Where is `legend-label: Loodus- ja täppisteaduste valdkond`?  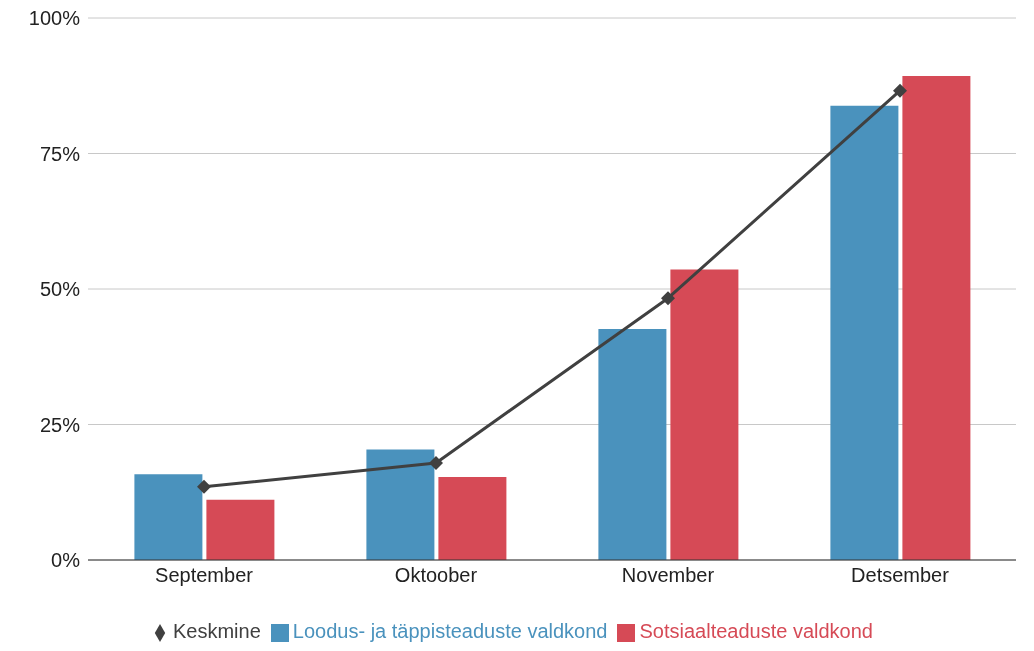
legend-label: Loodus- ja täppisteaduste valdkond is located at coordinates (450, 631).